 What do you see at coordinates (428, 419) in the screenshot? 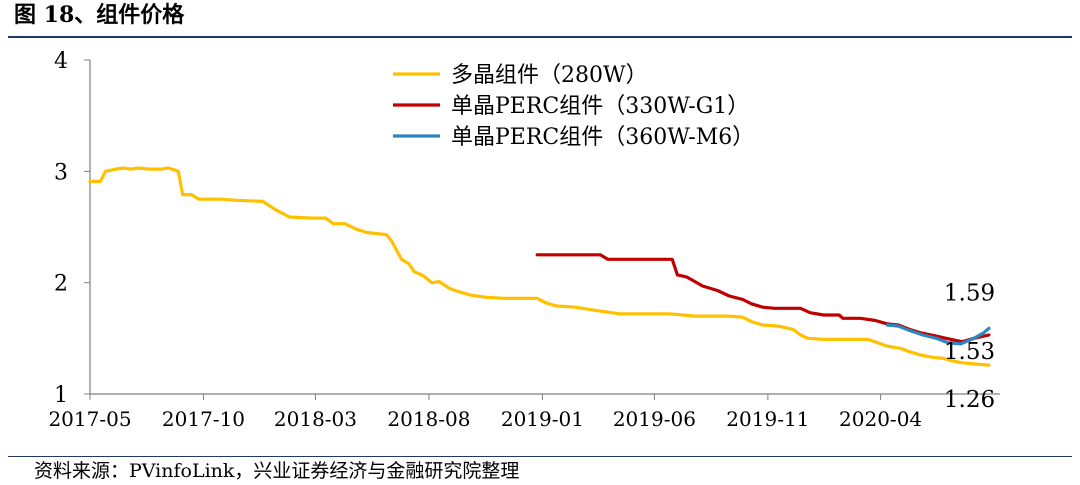
I see `x-tick-label: 2018-08` at bounding box center [428, 419].